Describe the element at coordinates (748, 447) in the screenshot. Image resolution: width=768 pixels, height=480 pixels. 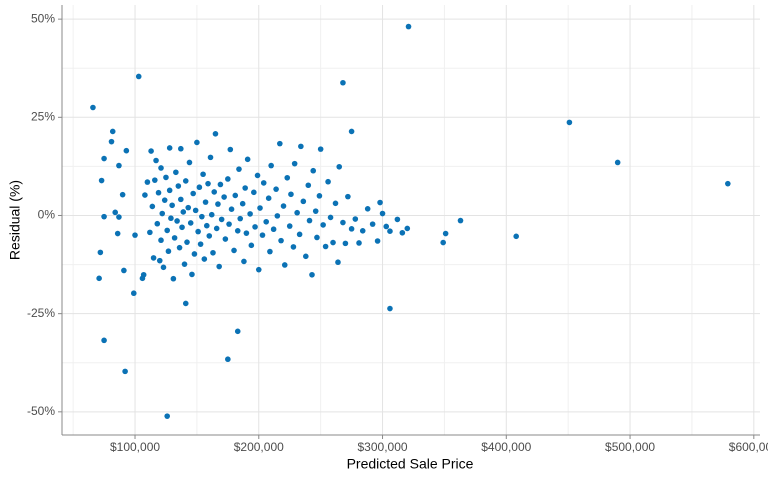
I see `x-tick-label: $600,000` at that location.